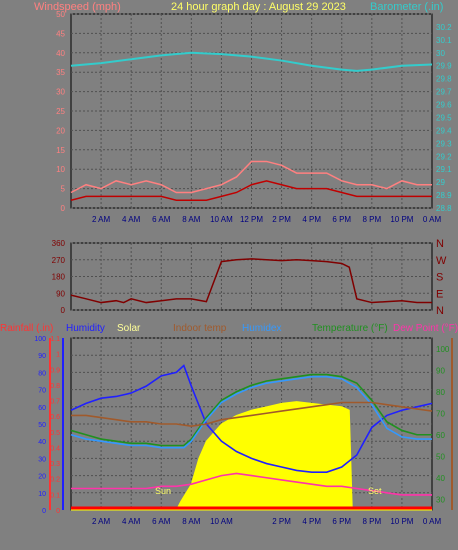  What do you see at coordinates (129, 328) in the screenshot?
I see `legend-entry: Solar` at bounding box center [129, 328].